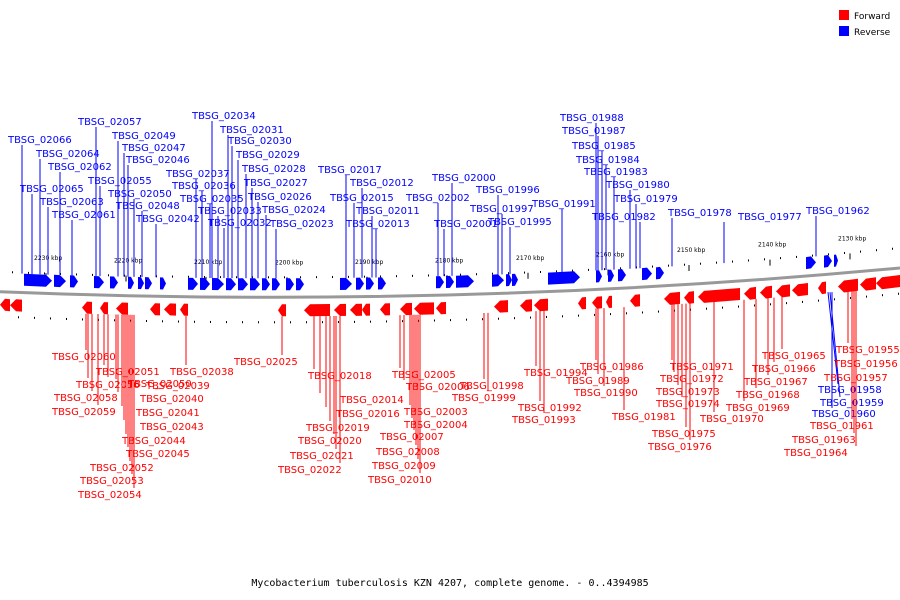 This screenshot has width=900, height=600. What do you see at coordinates (119, 181) in the screenshot?
I see `gene-label-reverse: TBSG_02055` at bounding box center [119, 181].